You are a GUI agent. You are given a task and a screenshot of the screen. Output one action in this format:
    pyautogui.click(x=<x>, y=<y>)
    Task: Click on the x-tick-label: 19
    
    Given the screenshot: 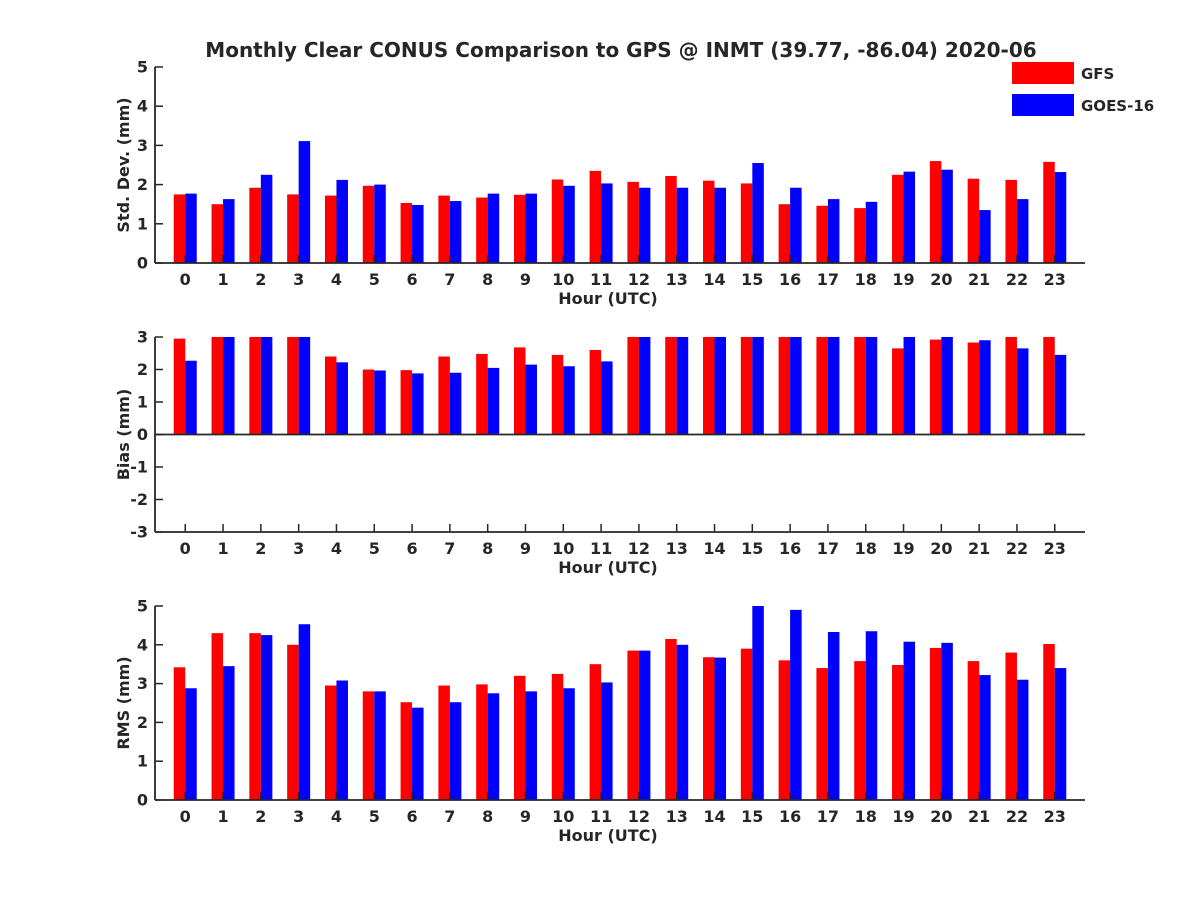 What is the action you would take?
    pyautogui.click(x=903, y=279)
    